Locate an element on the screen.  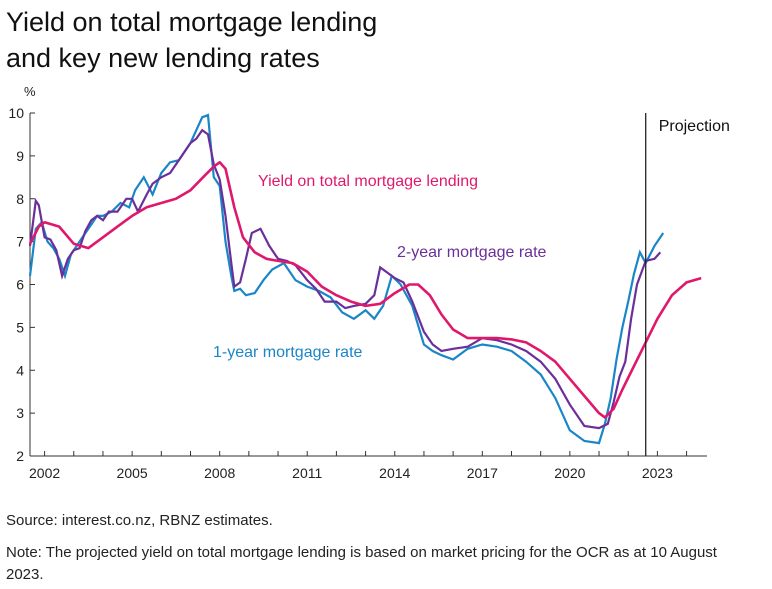
x-tick-label: 2014 is located at coordinates (394, 473).